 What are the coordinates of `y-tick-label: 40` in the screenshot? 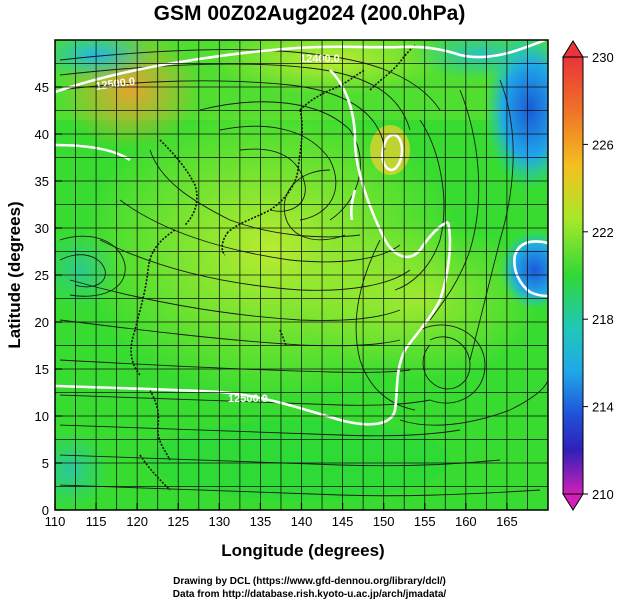 It's located at (42, 134).